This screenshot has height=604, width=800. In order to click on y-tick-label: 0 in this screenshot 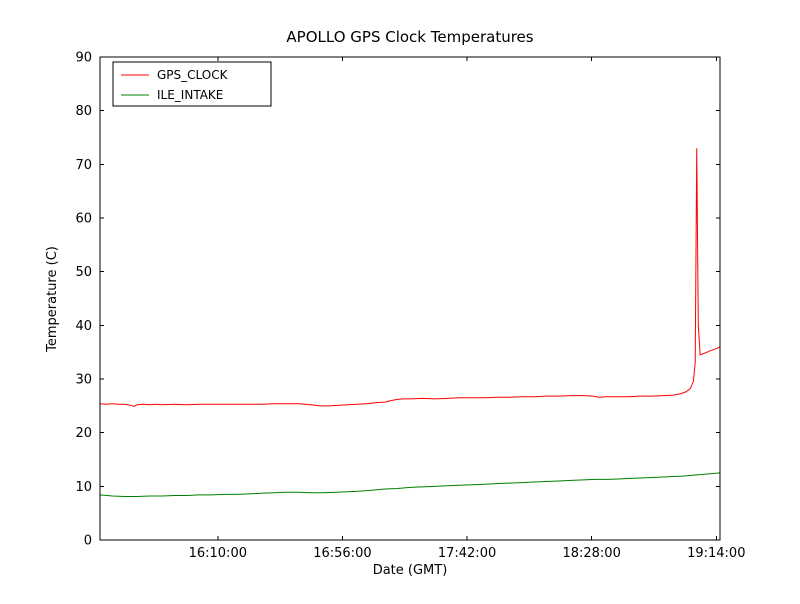, I will do `click(88, 541)`.